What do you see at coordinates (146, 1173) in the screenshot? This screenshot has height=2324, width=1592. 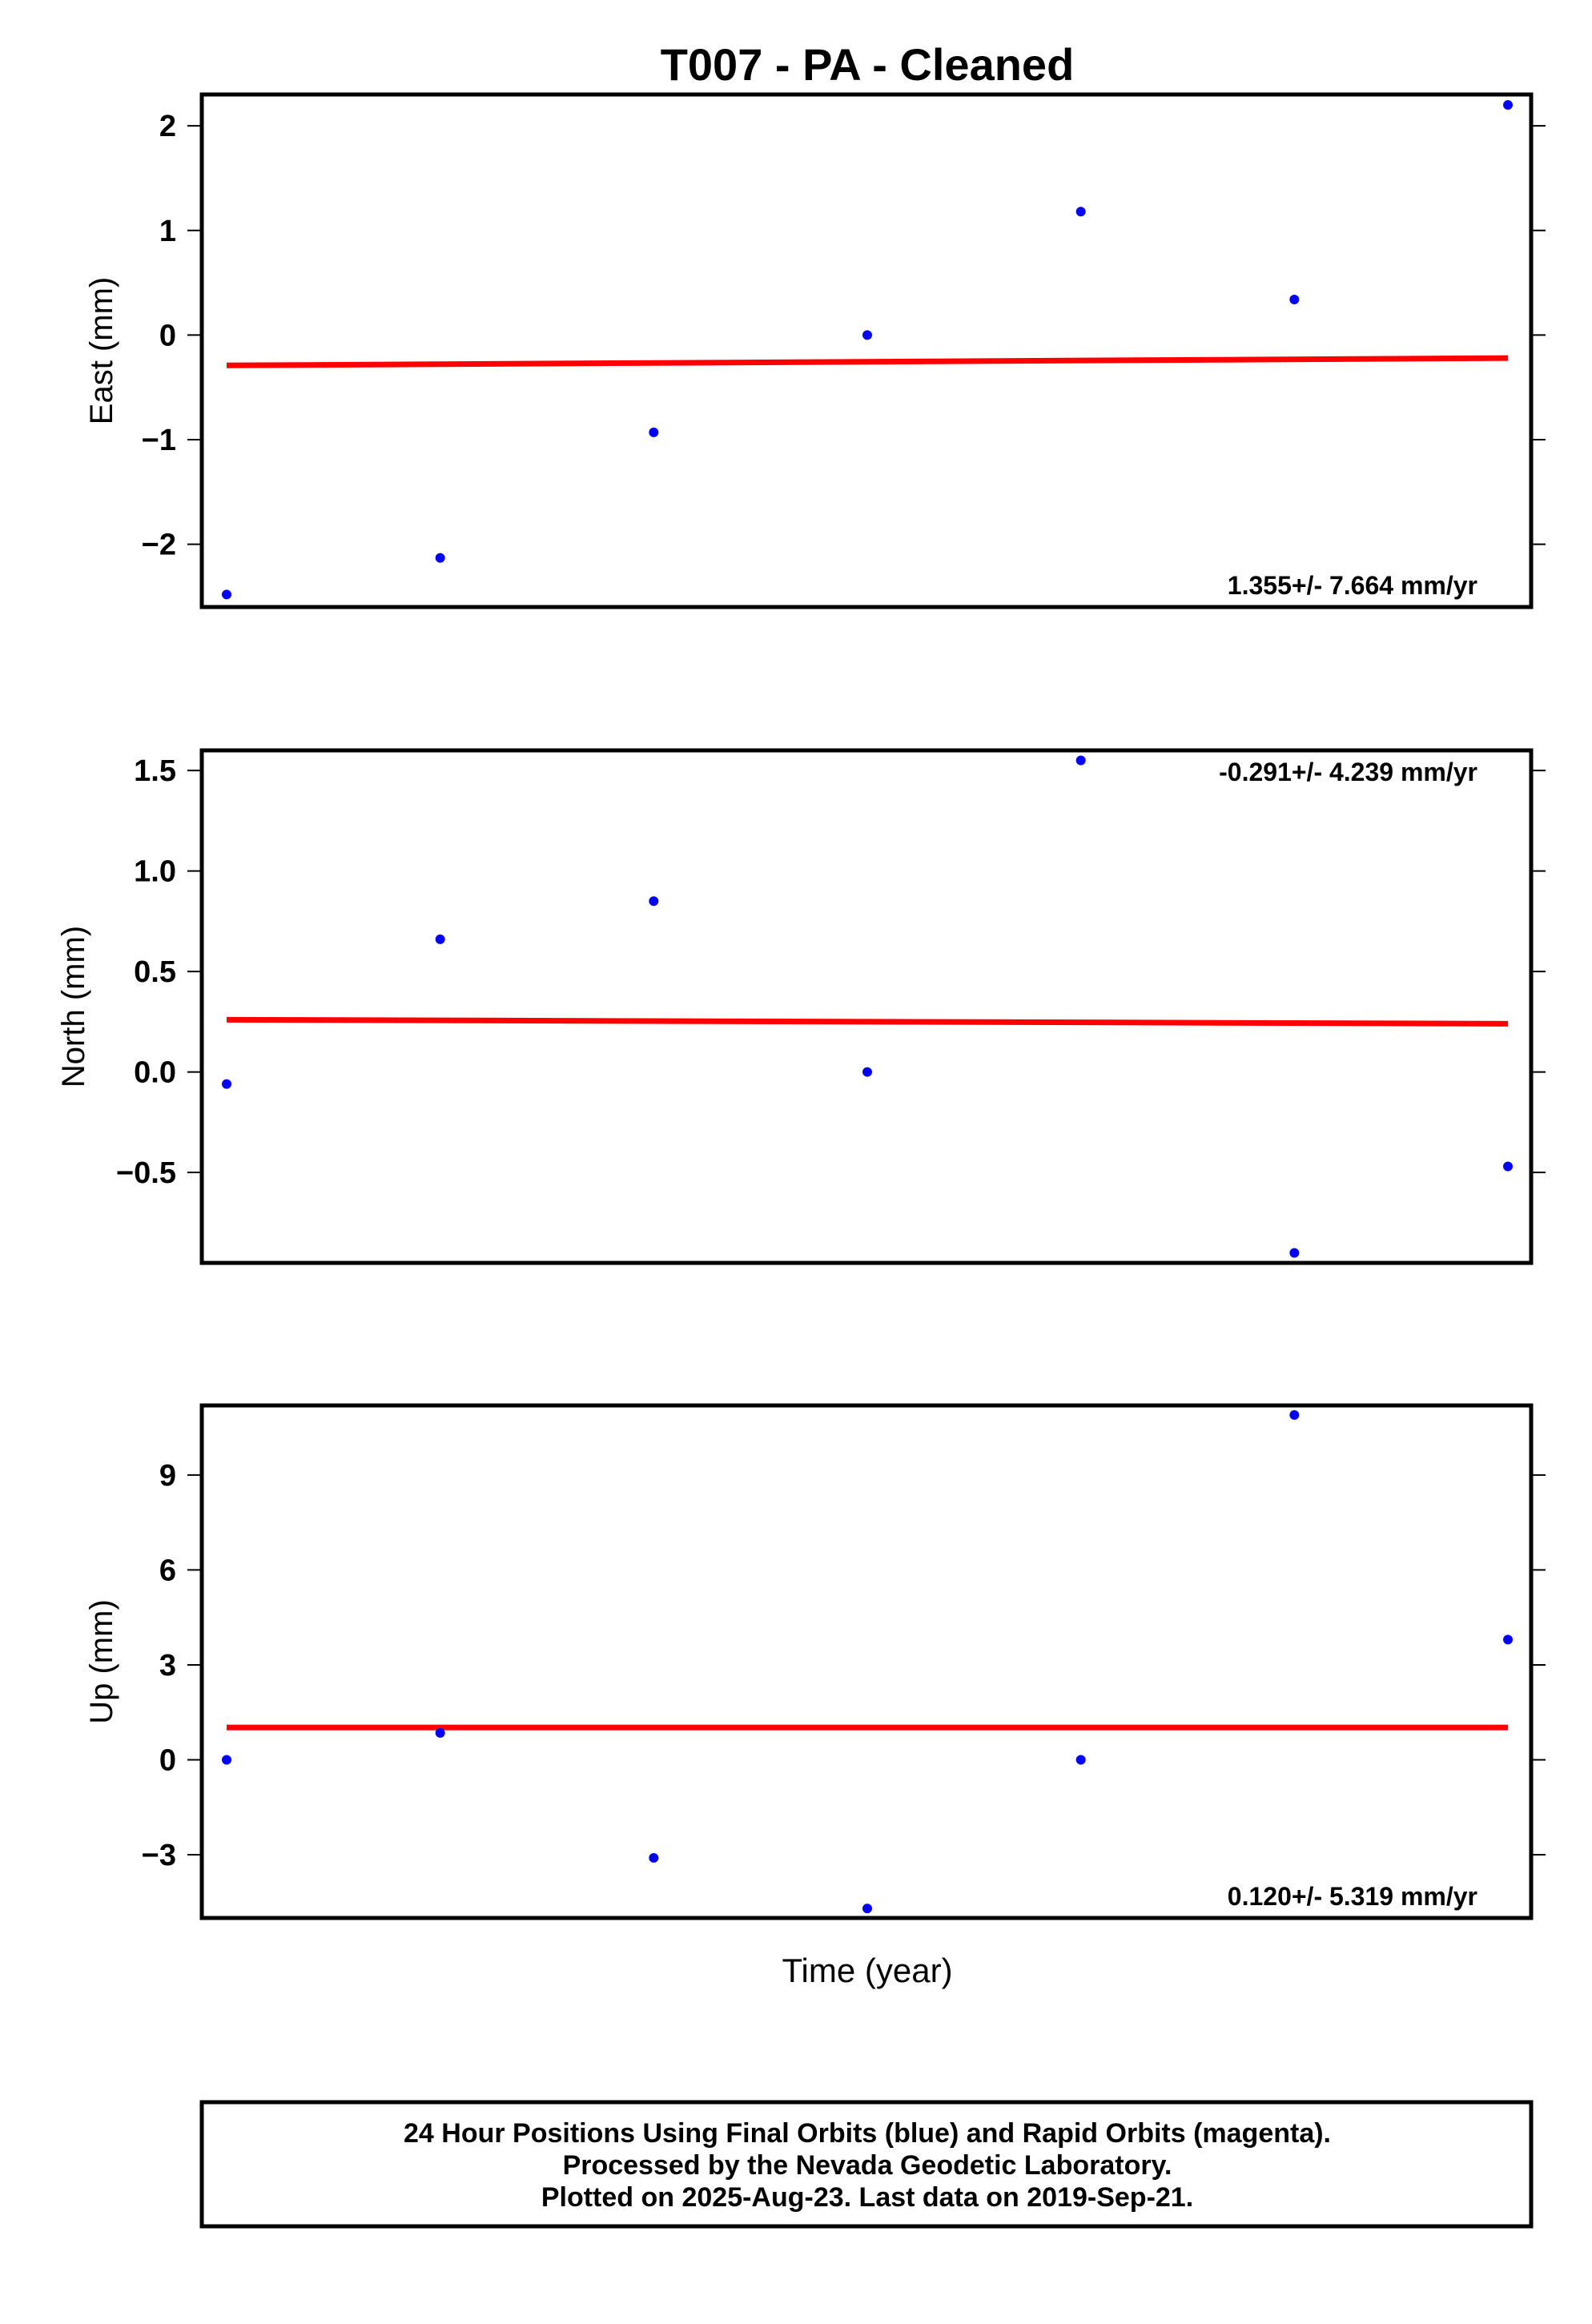 I see `north-ytick-label: −0.5` at bounding box center [146, 1173].